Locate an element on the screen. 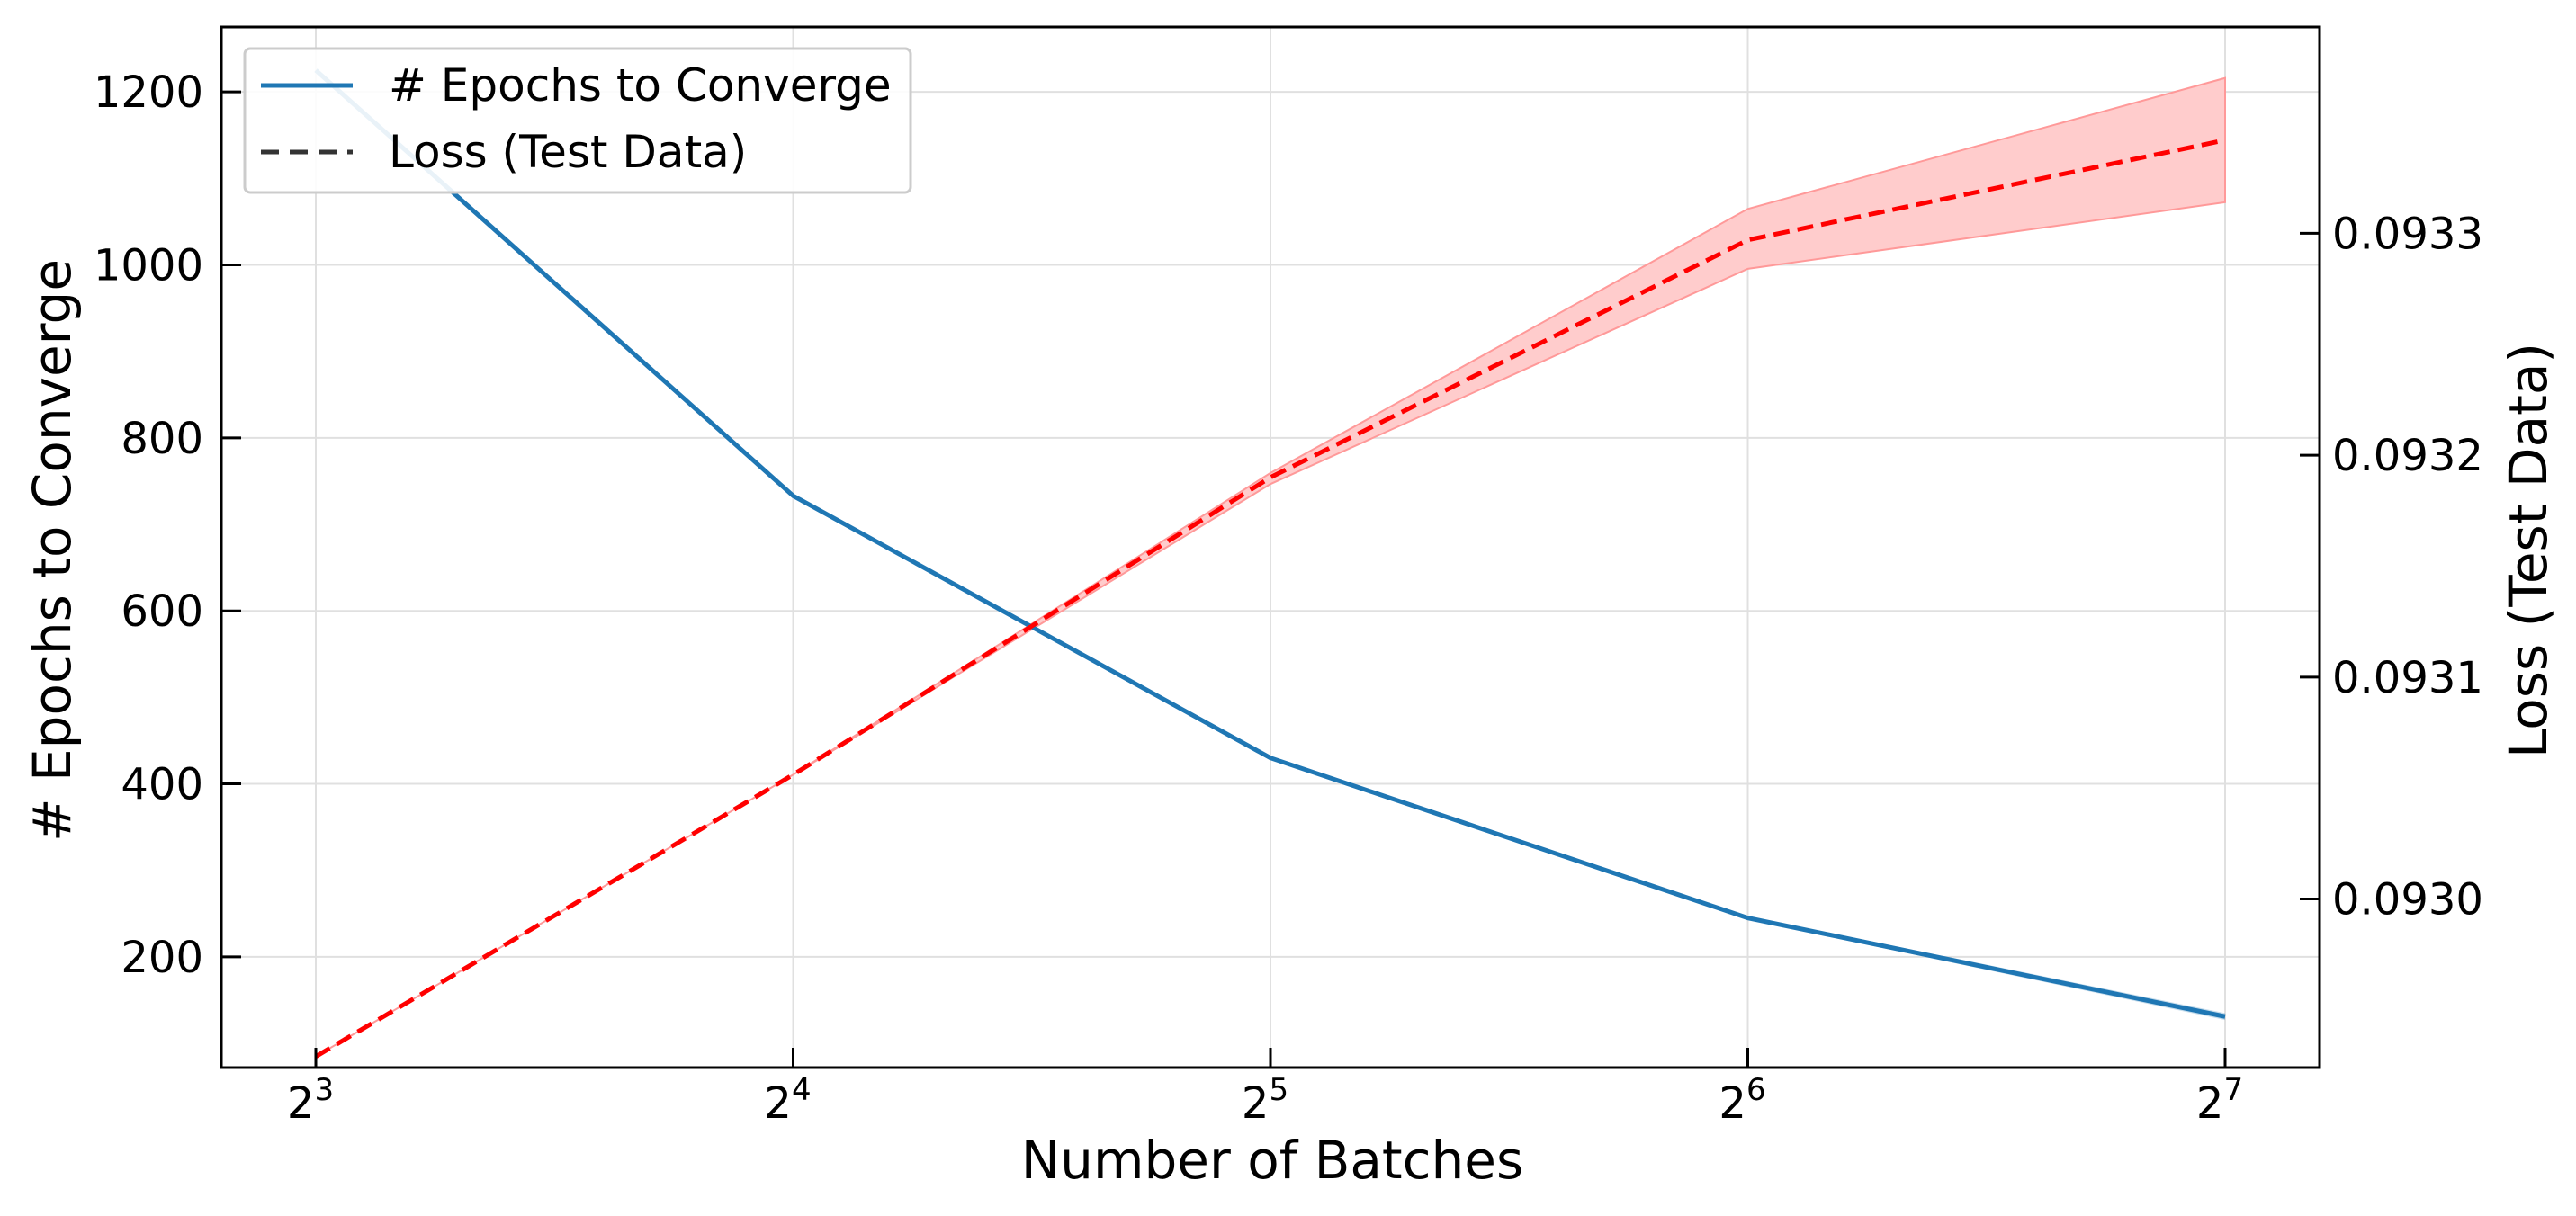 This screenshot has height=1216, width=2576. x-tick-label: 25 is located at coordinates (1265, 1101).